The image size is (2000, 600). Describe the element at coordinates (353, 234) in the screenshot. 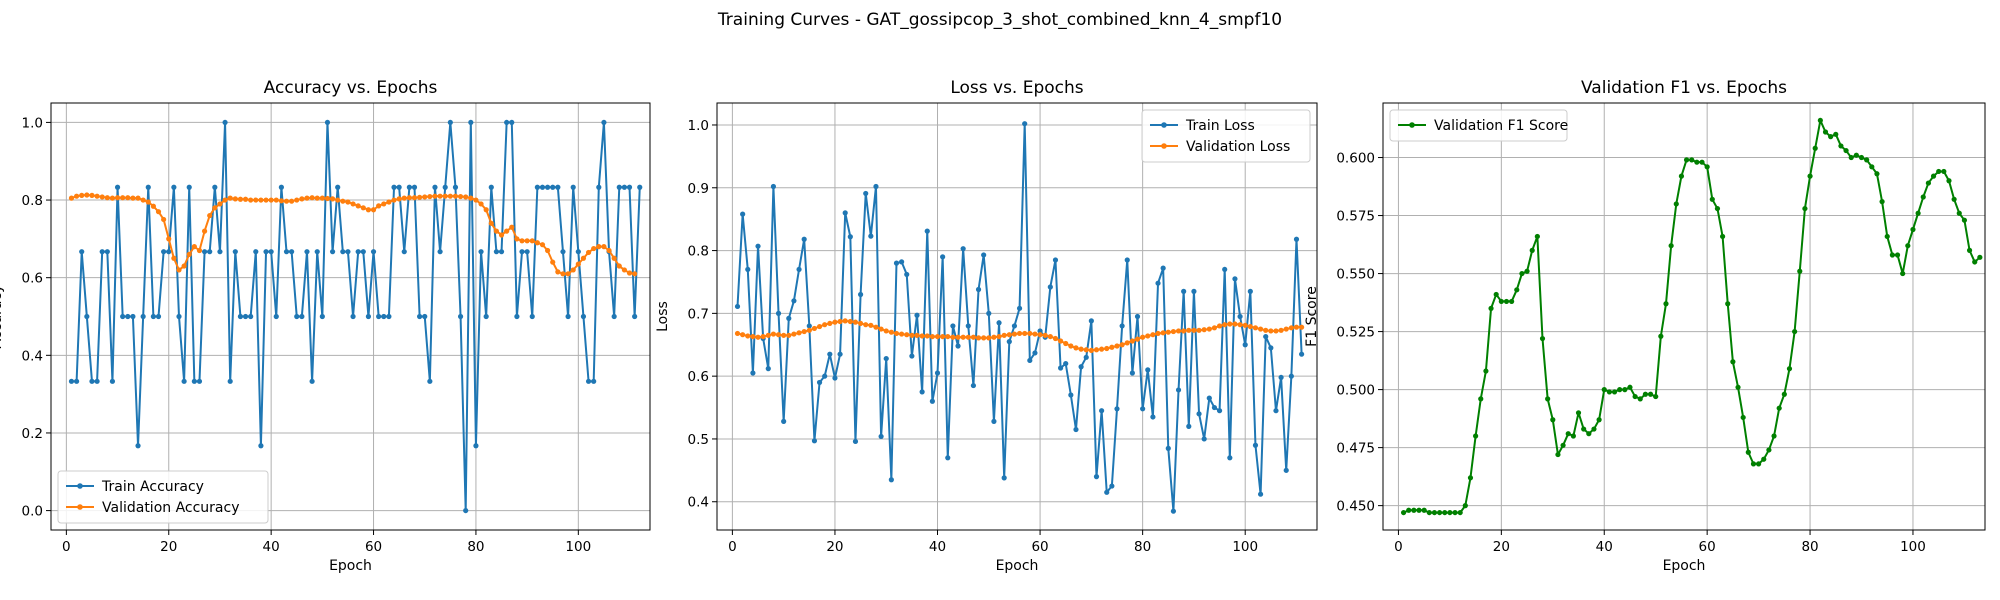

I see `series-validation-accuracy` at that location.